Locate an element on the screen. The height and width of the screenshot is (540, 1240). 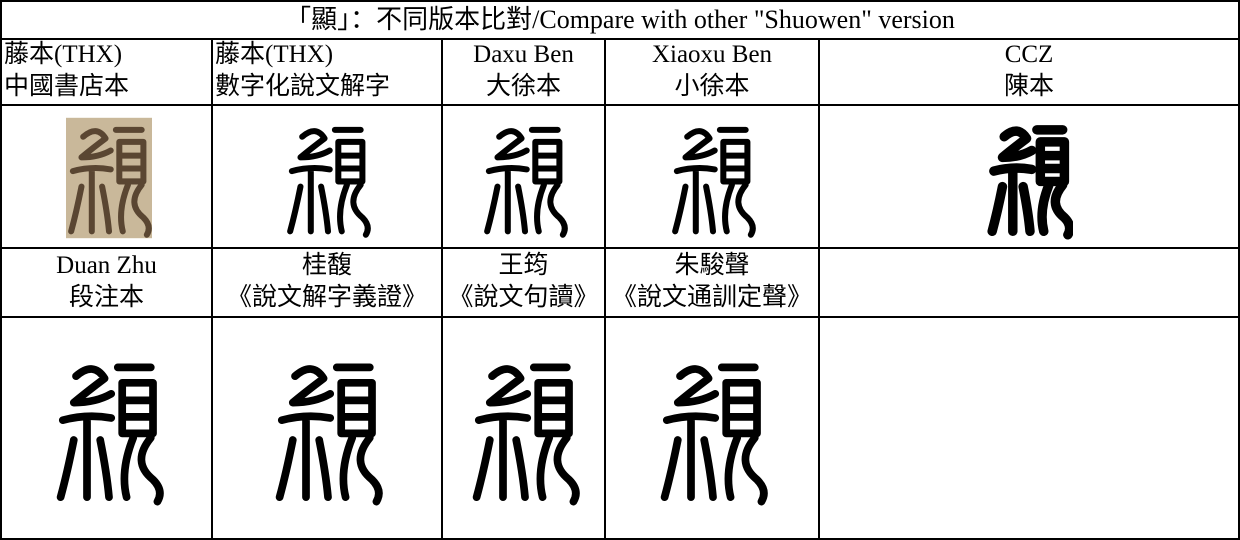
header-cell is located at coordinates (1030, 283).